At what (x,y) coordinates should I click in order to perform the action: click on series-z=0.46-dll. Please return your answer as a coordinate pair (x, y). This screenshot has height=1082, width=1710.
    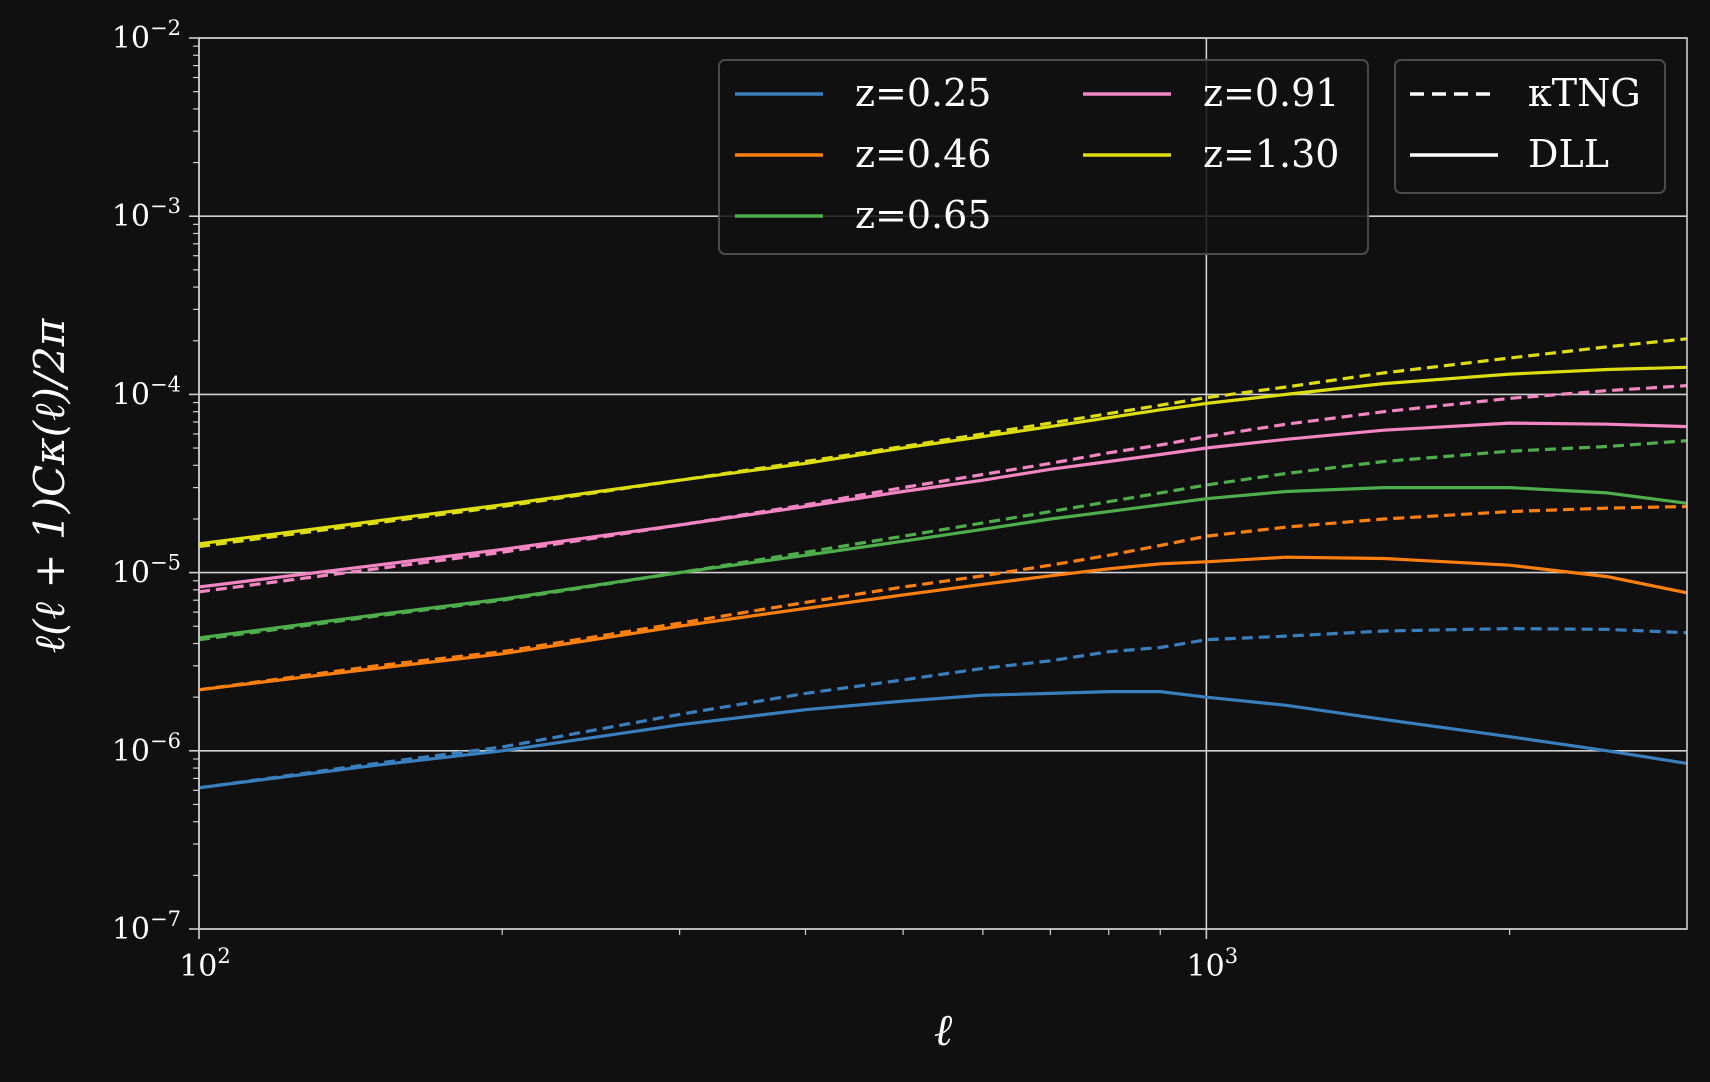
    Looking at the image, I should click on (943, 623).